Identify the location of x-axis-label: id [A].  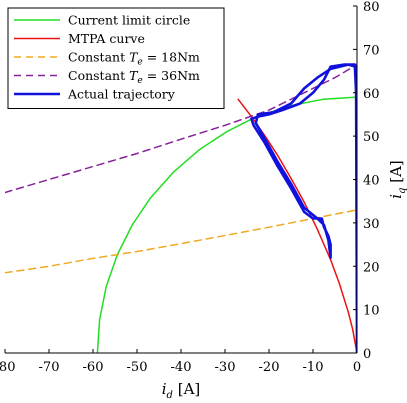
(181, 390).